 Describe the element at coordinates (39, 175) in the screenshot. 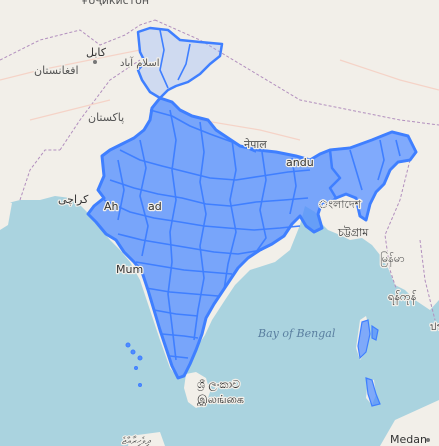

I see `border-pak-iran` at that location.